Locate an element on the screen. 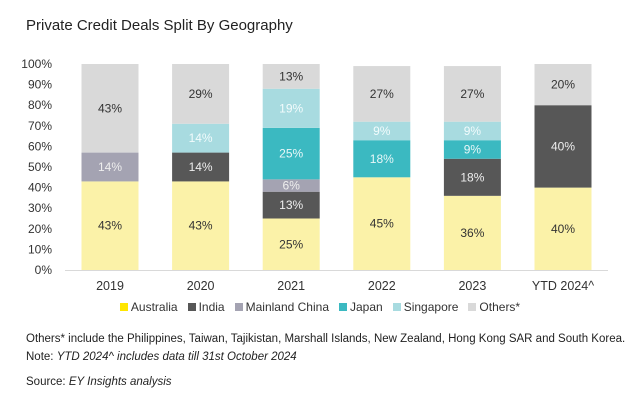 Image resolution: width=640 pixels, height=405 pixels. legend-label: Others* is located at coordinates (500, 307).